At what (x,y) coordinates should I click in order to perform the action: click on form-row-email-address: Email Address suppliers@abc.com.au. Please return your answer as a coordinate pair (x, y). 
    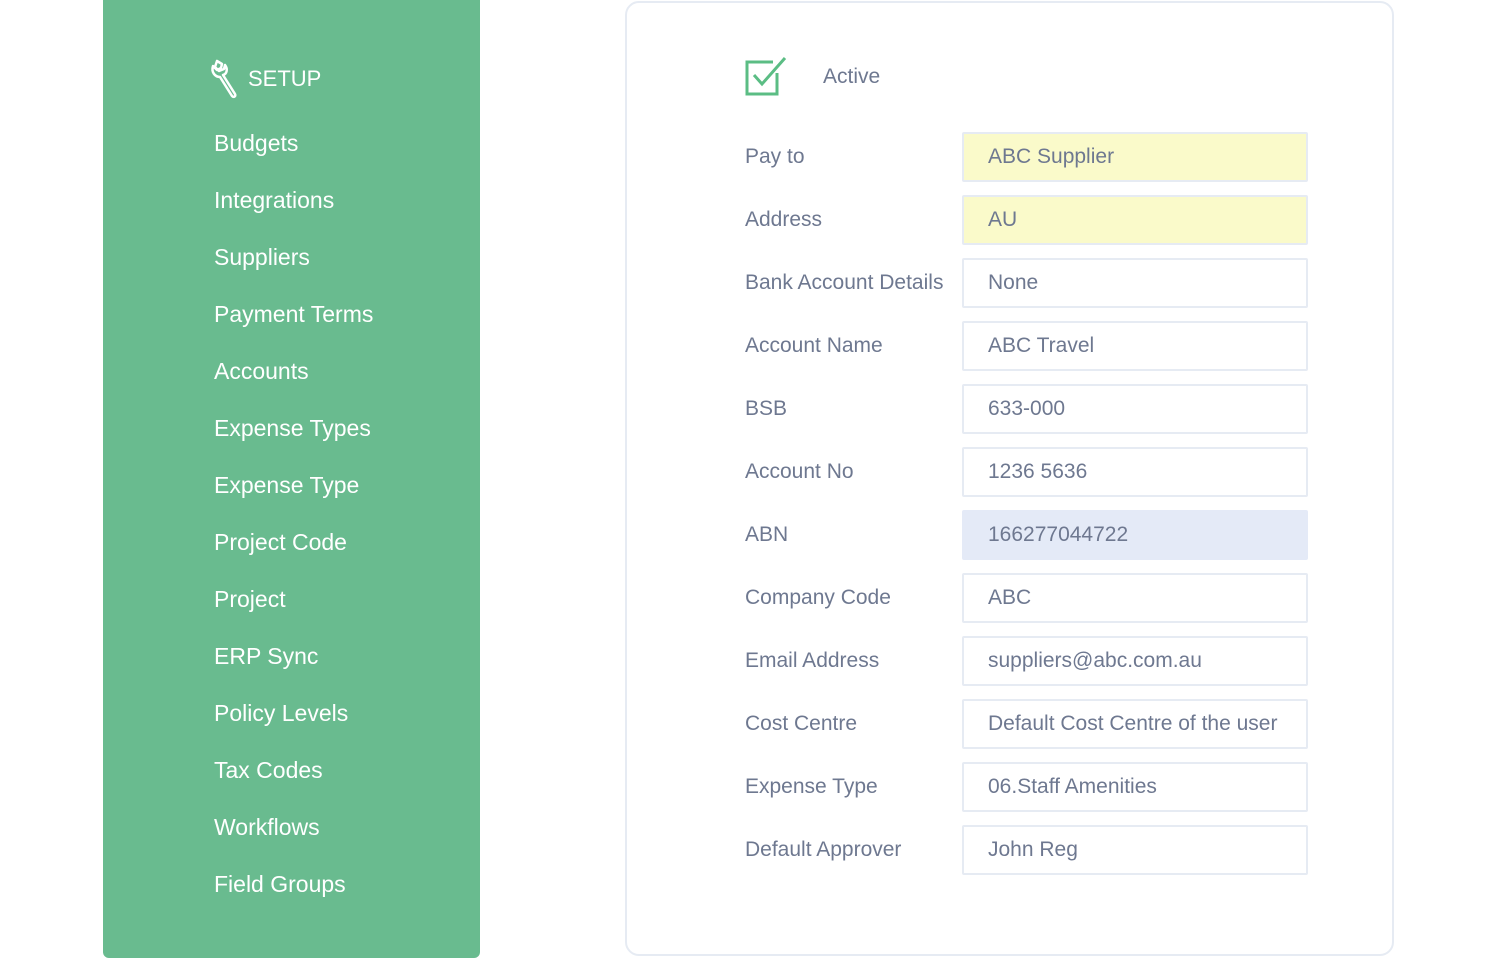
    Looking at the image, I should click on (1026, 661).